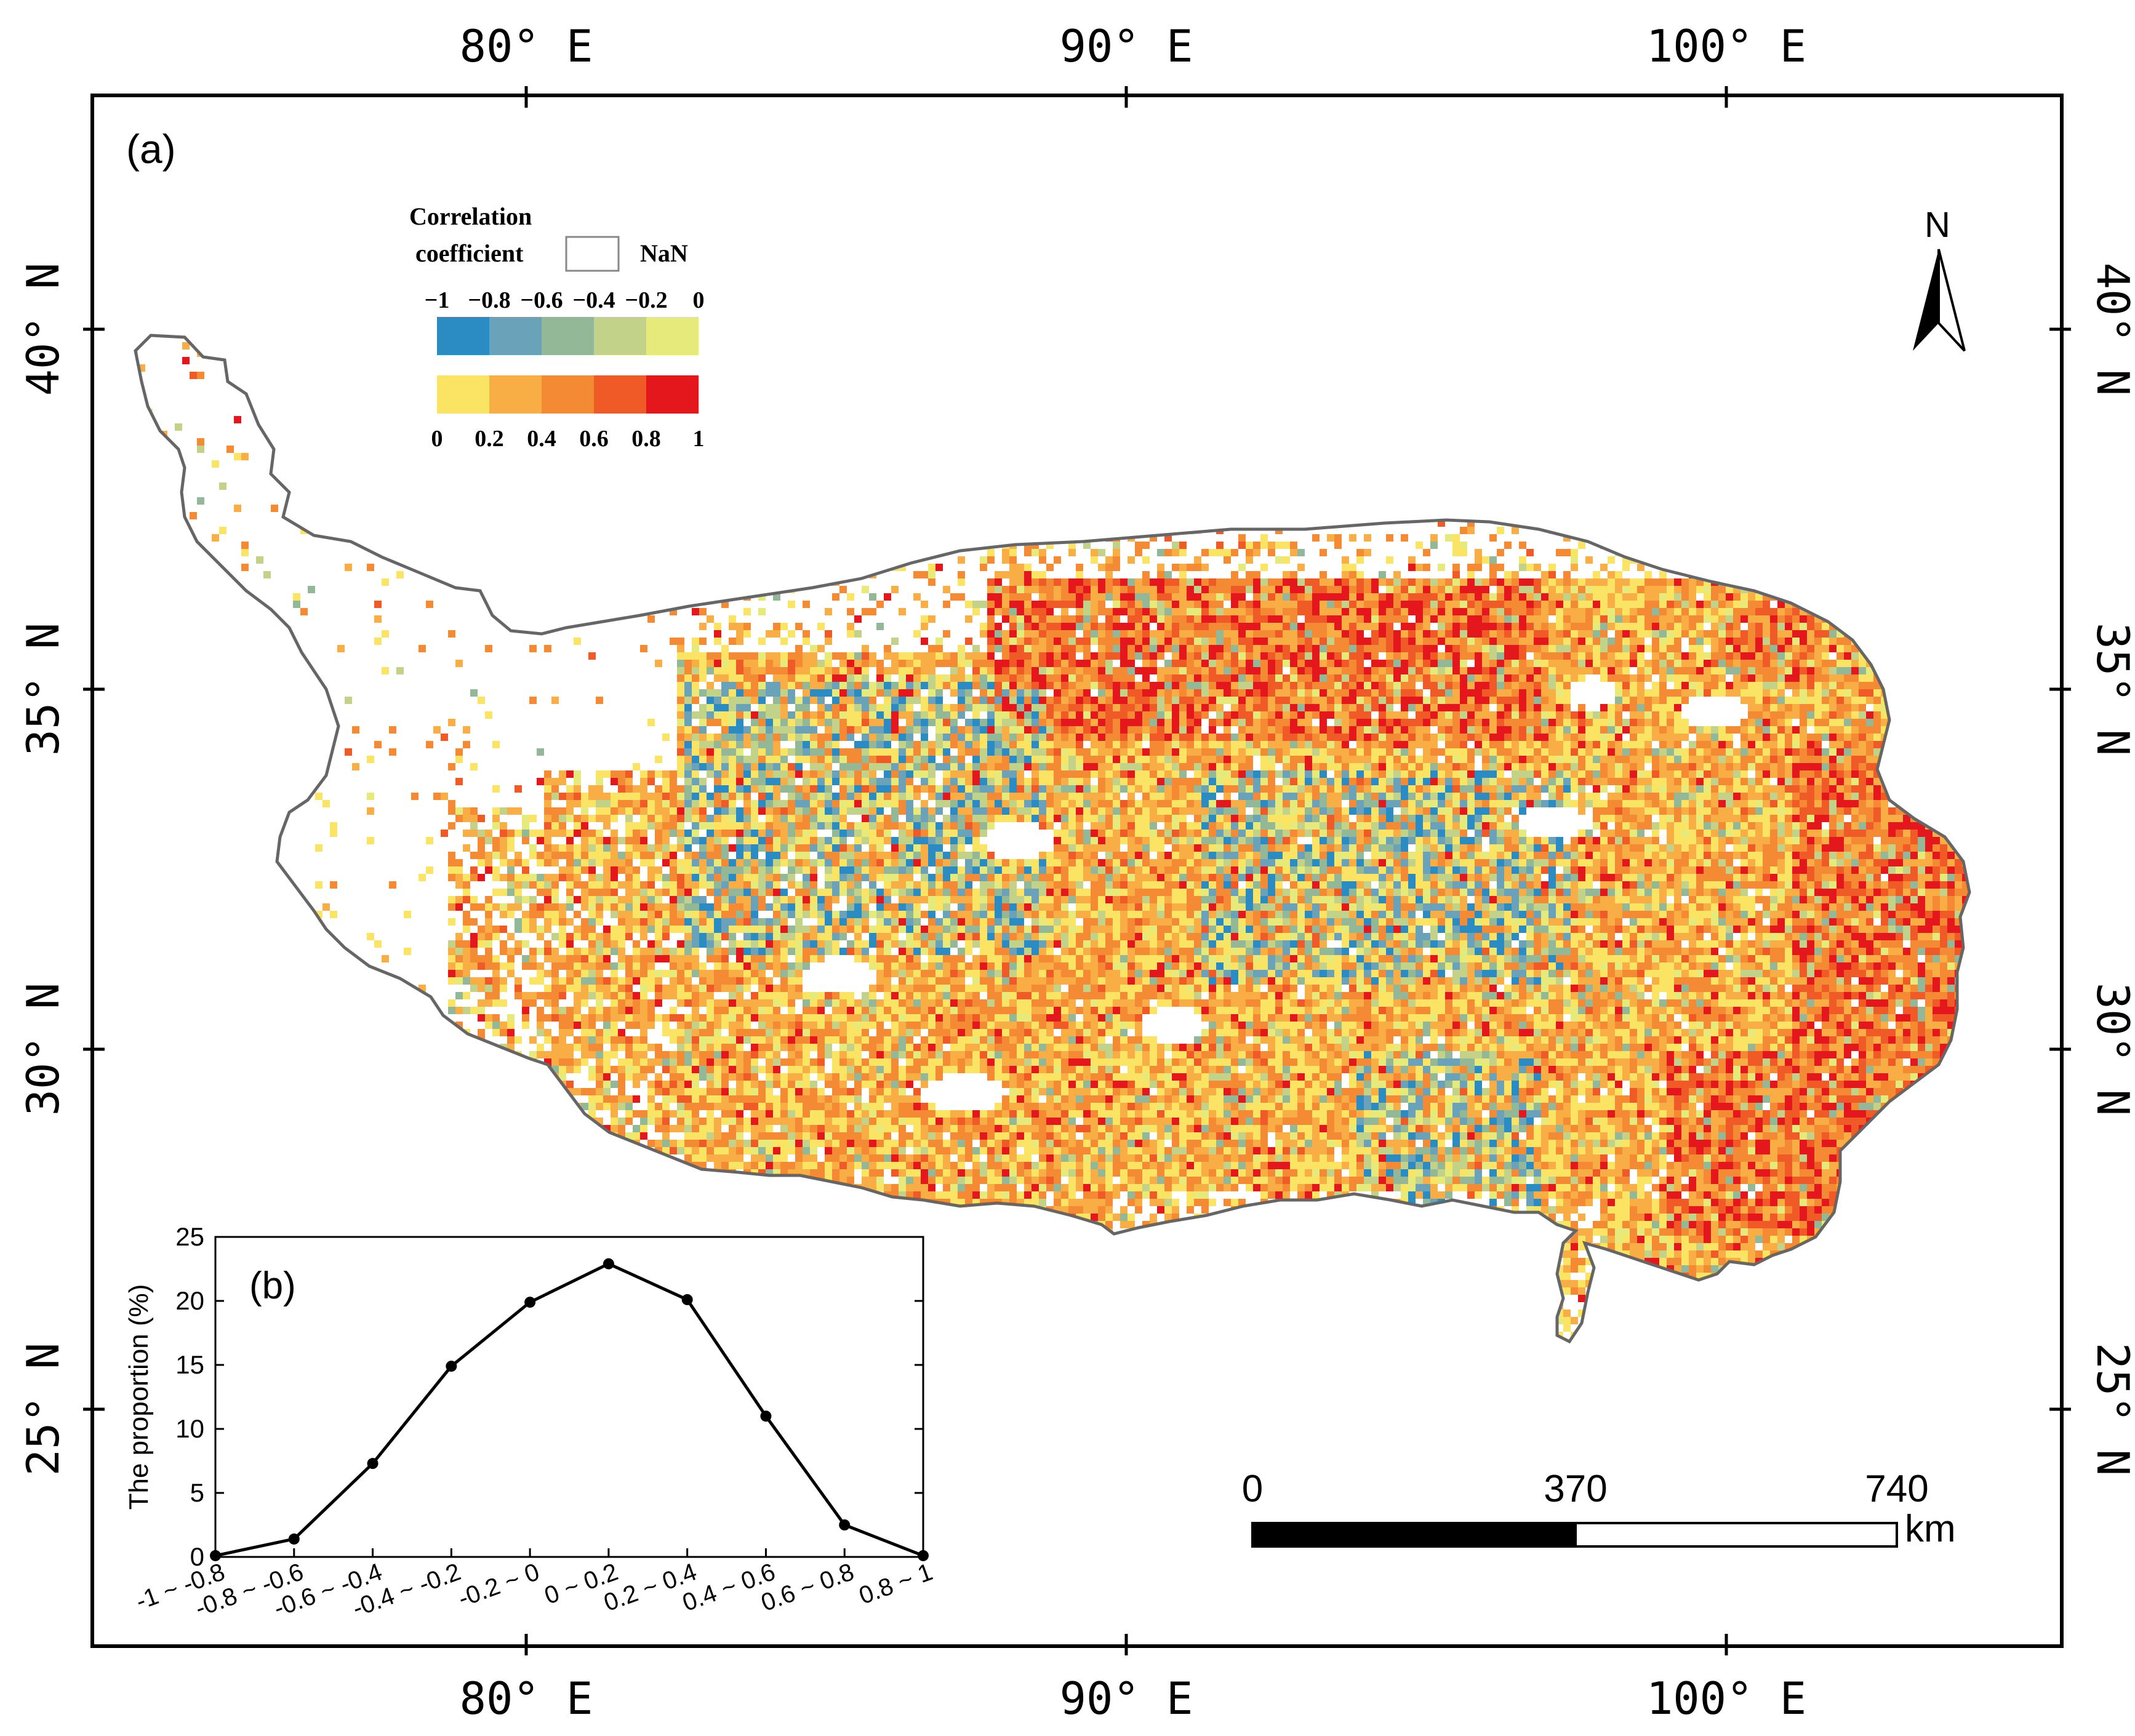  I want to click on scale-unit: km, so click(1930, 1529).